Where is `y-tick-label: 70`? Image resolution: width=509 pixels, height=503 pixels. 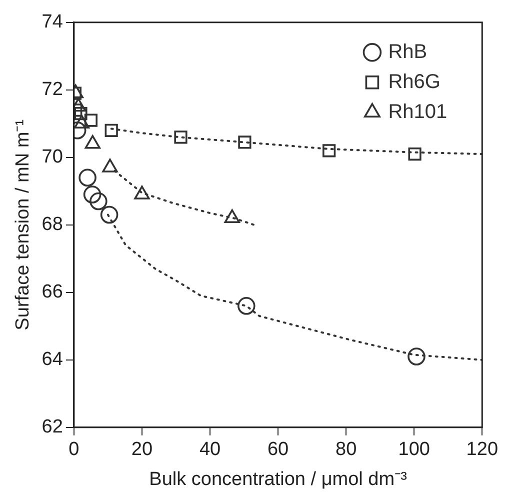 y-tick-label: 70 is located at coordinates (52, 157).